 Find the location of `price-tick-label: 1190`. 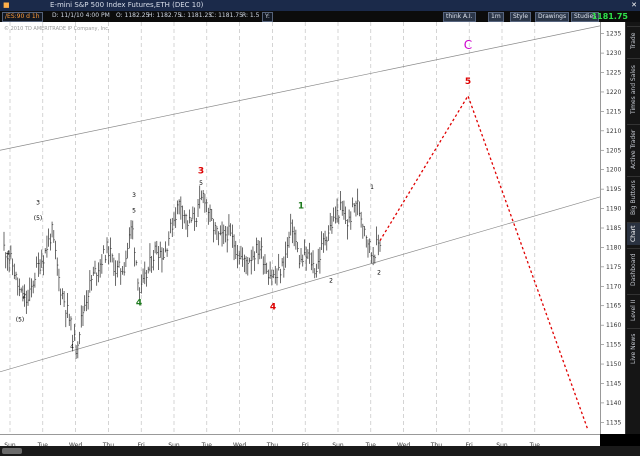

price-tick-label: 1190 is located at coordinates (613, 209).